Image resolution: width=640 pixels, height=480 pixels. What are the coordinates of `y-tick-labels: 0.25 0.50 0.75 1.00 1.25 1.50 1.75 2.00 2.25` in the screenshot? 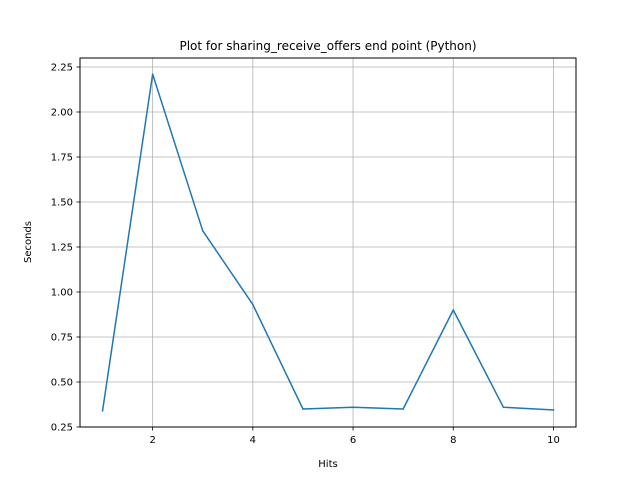 It's located at (62, 248).